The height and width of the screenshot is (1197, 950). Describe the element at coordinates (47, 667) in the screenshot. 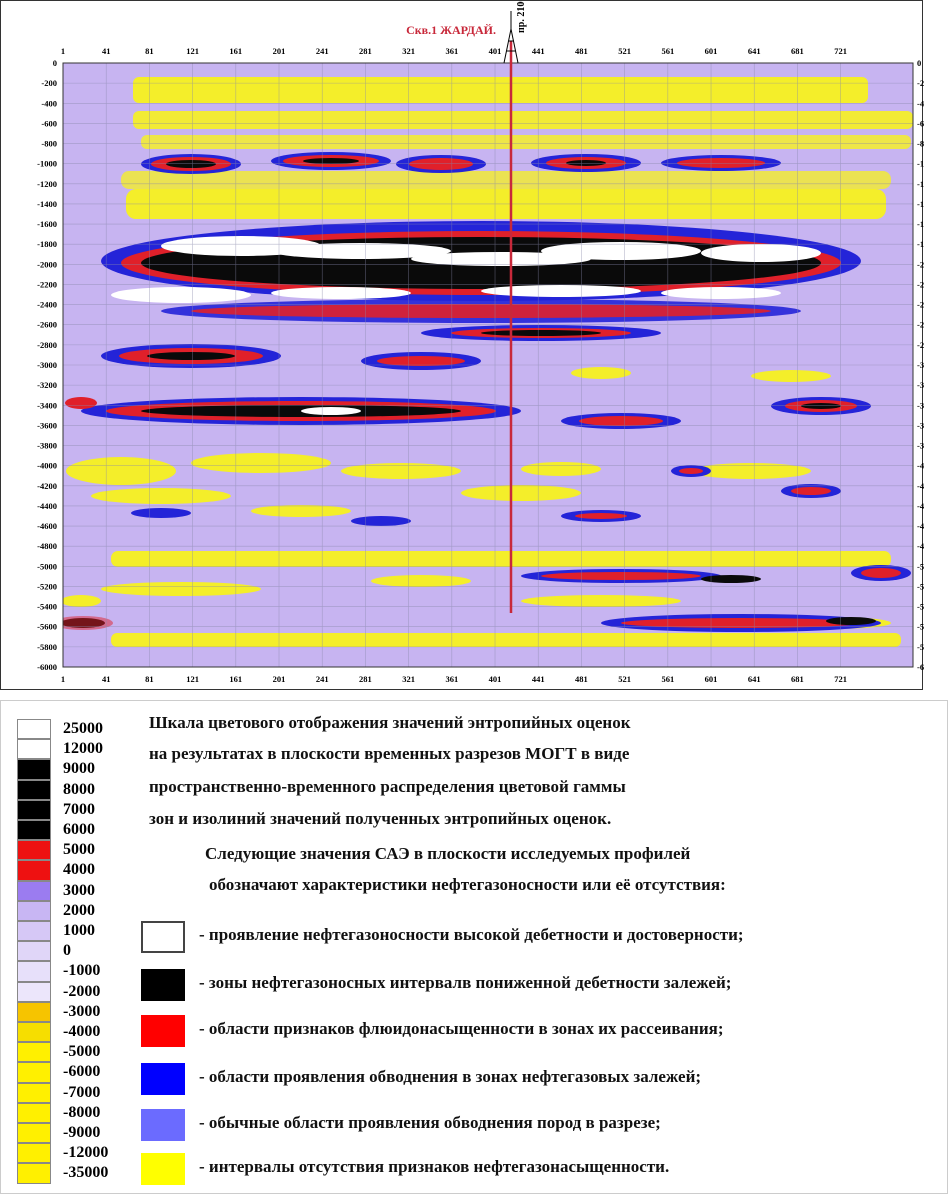

I see `y-tick-label: -6000` at that location.